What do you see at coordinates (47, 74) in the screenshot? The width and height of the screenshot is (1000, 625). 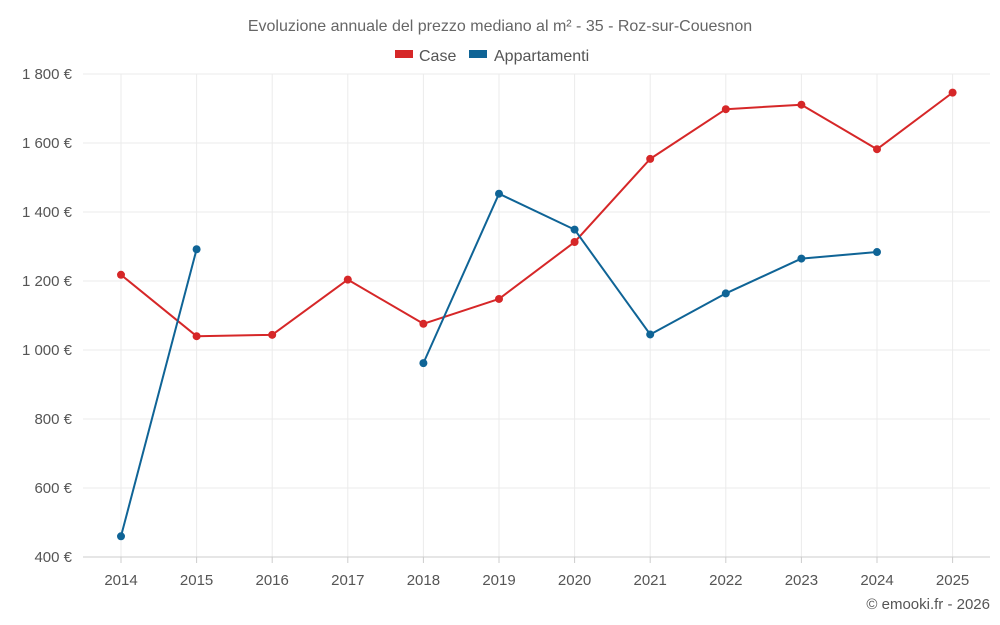 I see `y-tick-label: 1 800 €` at bounding box center [47, 74].